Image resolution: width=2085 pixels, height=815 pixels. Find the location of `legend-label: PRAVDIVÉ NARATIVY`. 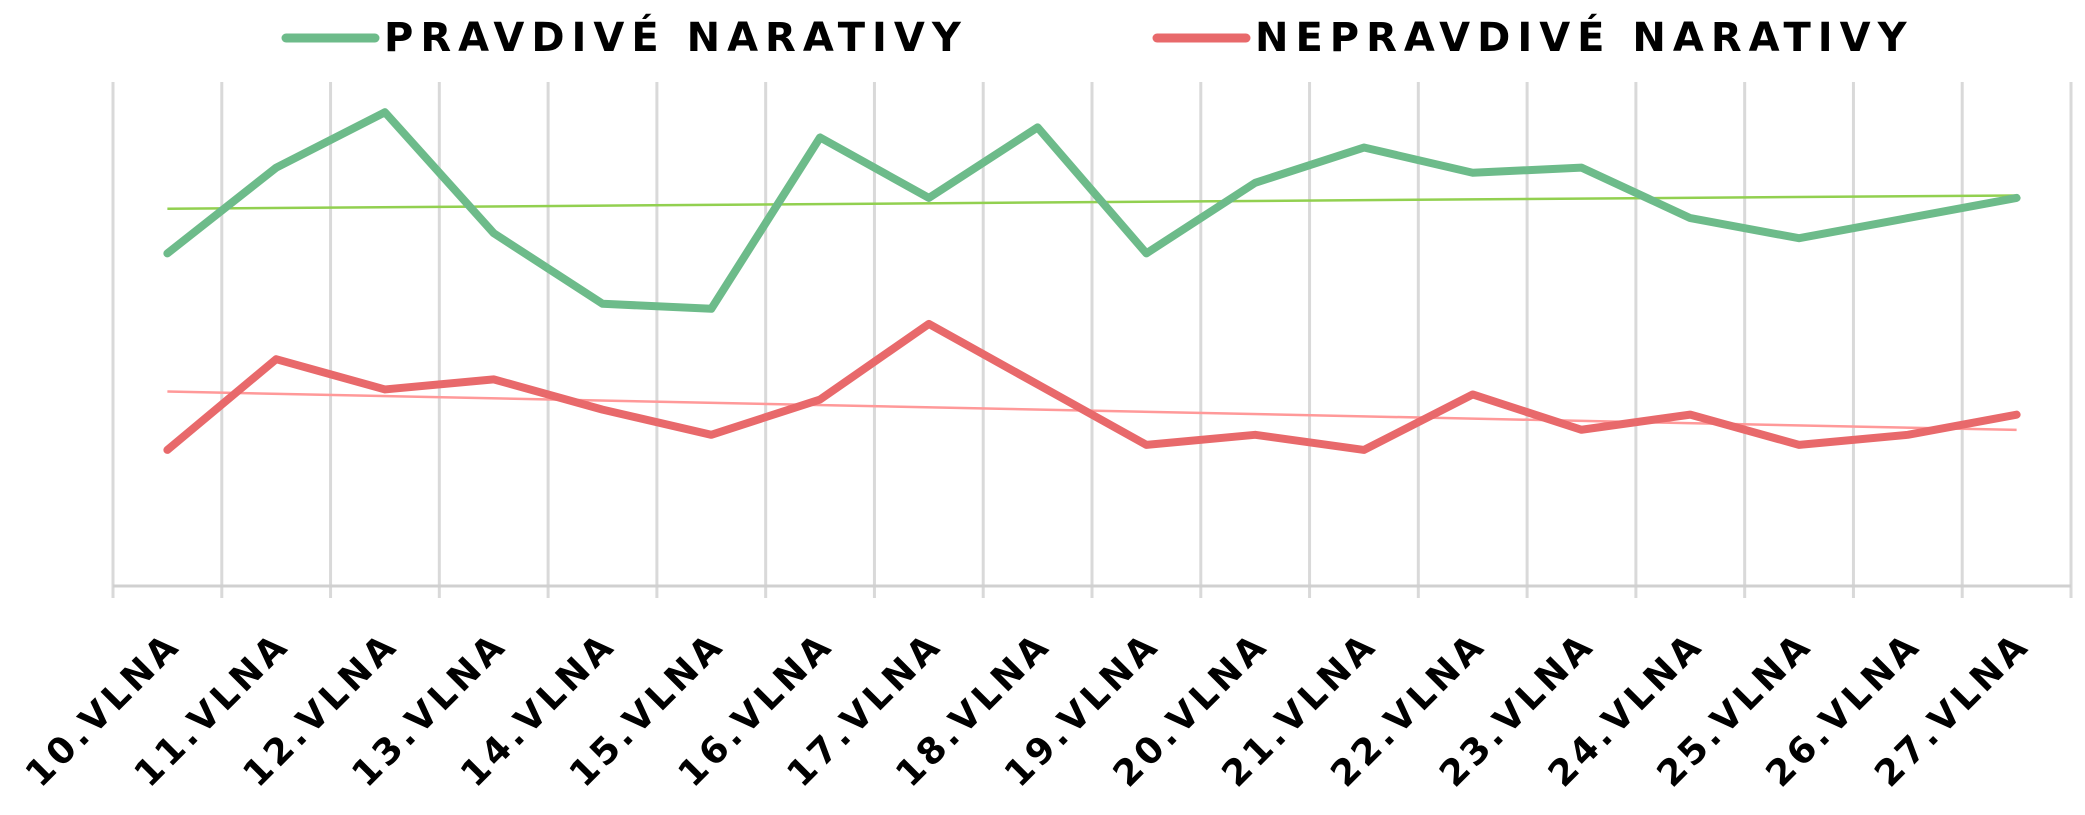

legend-label: PRAVDIVÉ NARATIVY is located at coordinates (676, 37).